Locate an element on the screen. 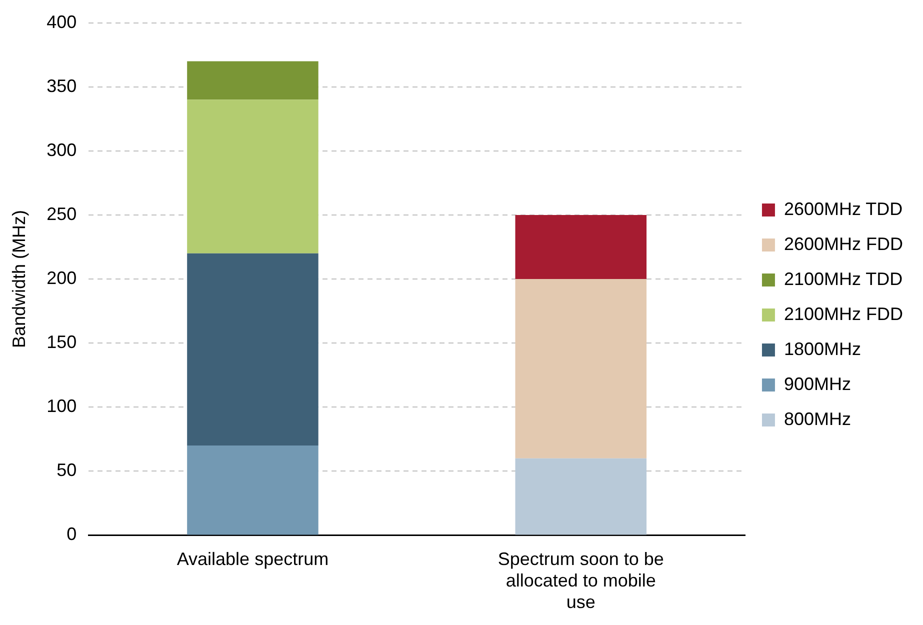 This screenshot has height=625, width=923. legend-label: 800MHz is located at coordinates (817, 418).